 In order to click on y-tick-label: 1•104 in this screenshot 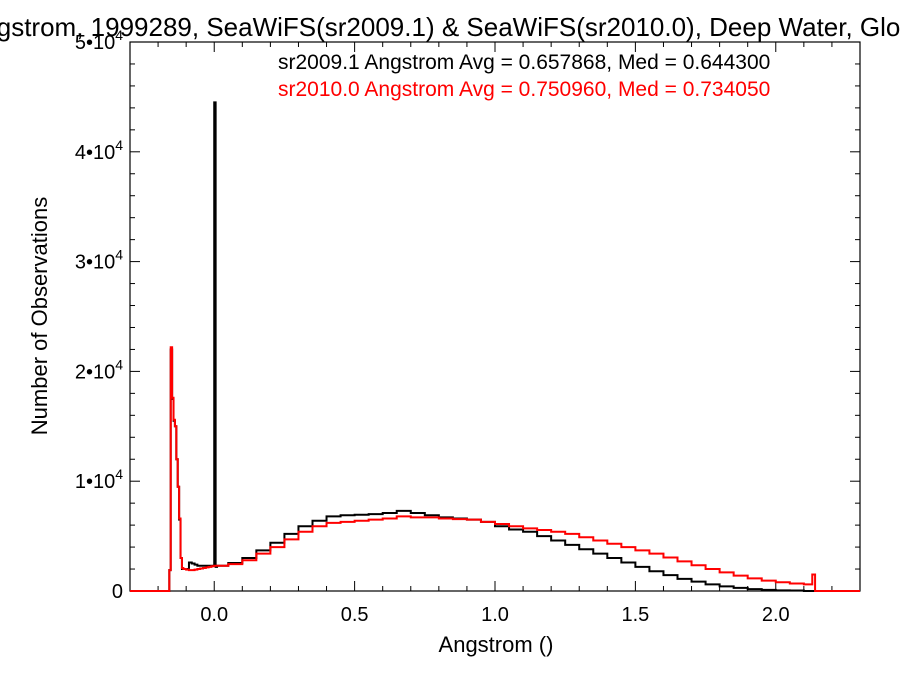, I will do `click(99, 479)`.